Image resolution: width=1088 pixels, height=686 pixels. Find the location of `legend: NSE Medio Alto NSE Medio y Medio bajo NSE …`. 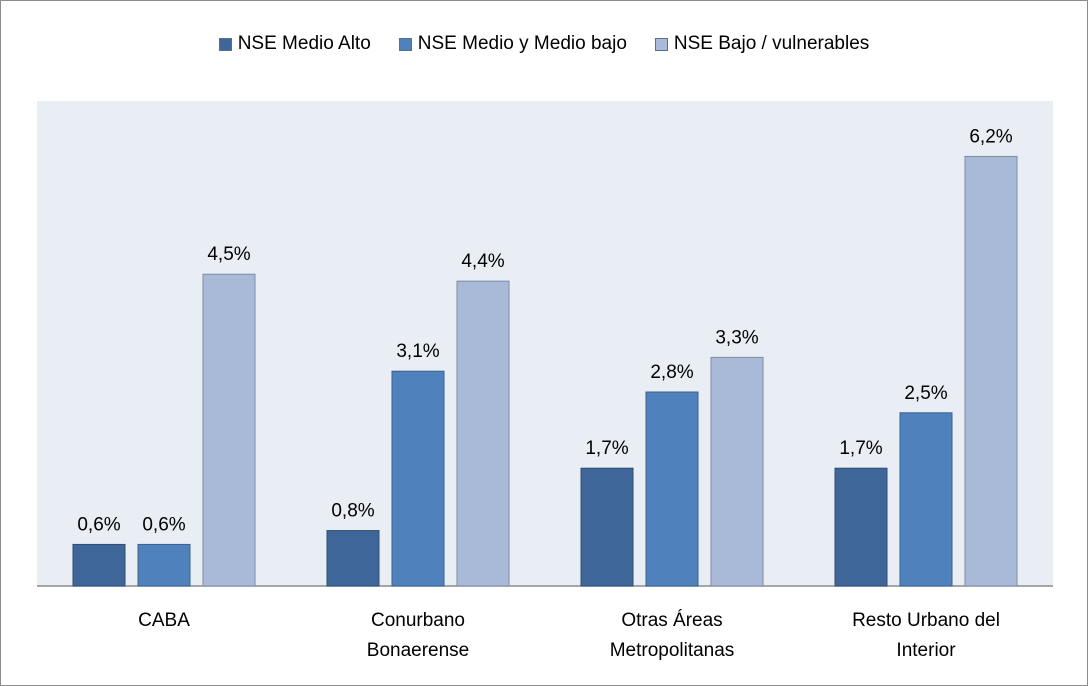

legend: NSE Medio Alto NSE Medio y Medio bajo NSE … is located at coordinates (544, 44).